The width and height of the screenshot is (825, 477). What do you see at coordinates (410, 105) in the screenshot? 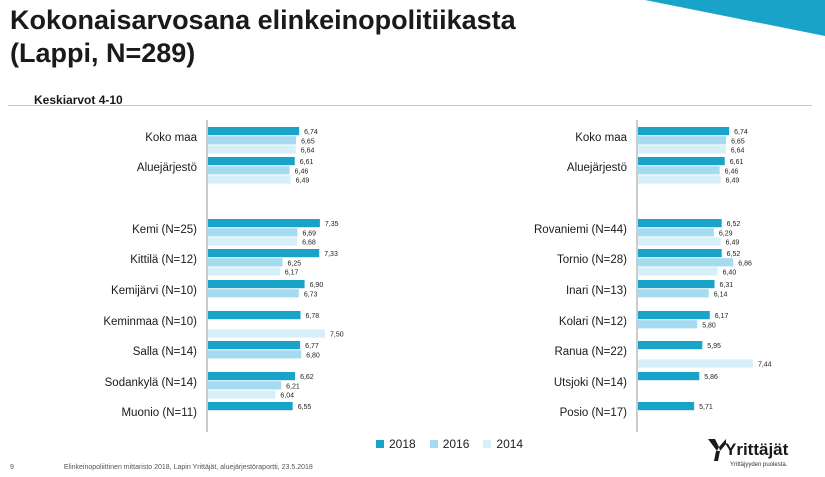
I see `divider-line` at bounding box center [410, 105].